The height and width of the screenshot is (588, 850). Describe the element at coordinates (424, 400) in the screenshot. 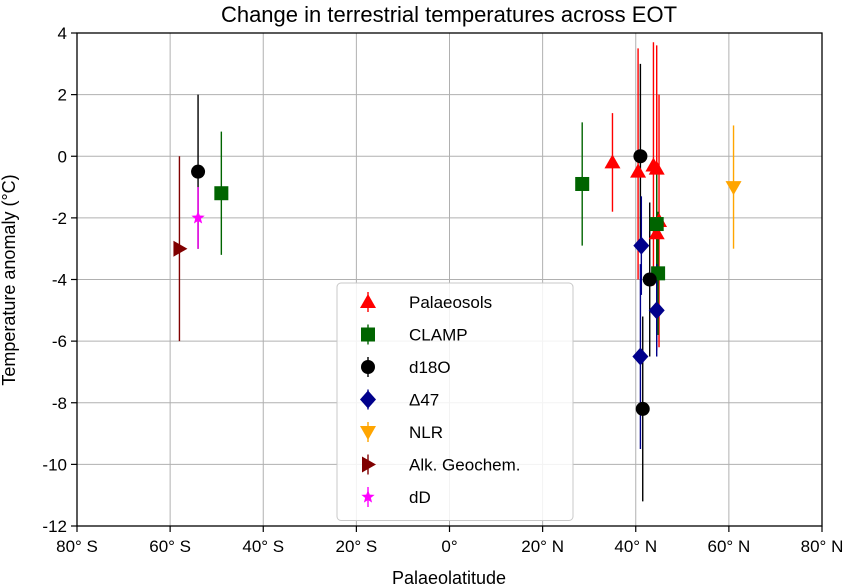

I see `legend-entry: Δ47` at that location.